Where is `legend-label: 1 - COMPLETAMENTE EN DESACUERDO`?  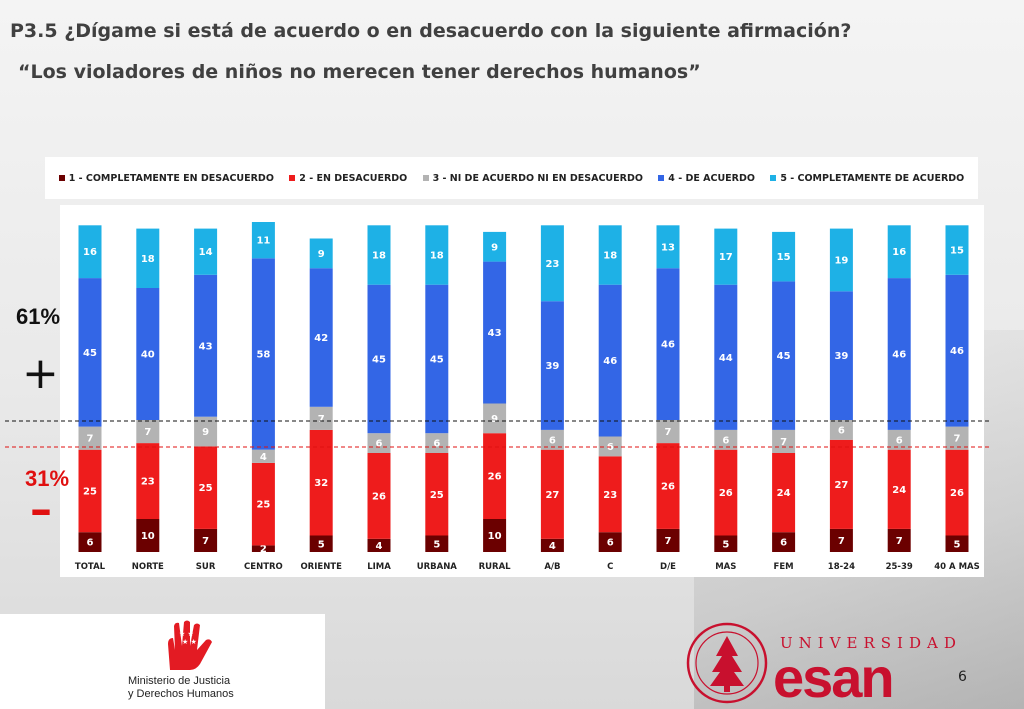 legend-label: 1 - COMPLETAMENTE EN DESACUERDO is located at coordinates (171, 178).